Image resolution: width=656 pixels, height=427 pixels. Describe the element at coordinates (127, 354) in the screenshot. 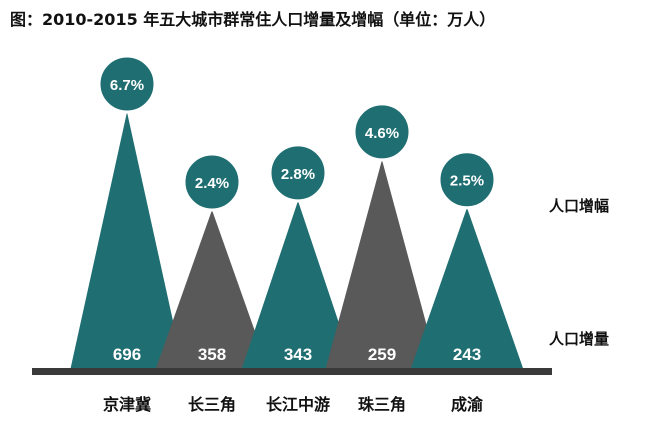

I see `increase-value-label: 696` at that location.